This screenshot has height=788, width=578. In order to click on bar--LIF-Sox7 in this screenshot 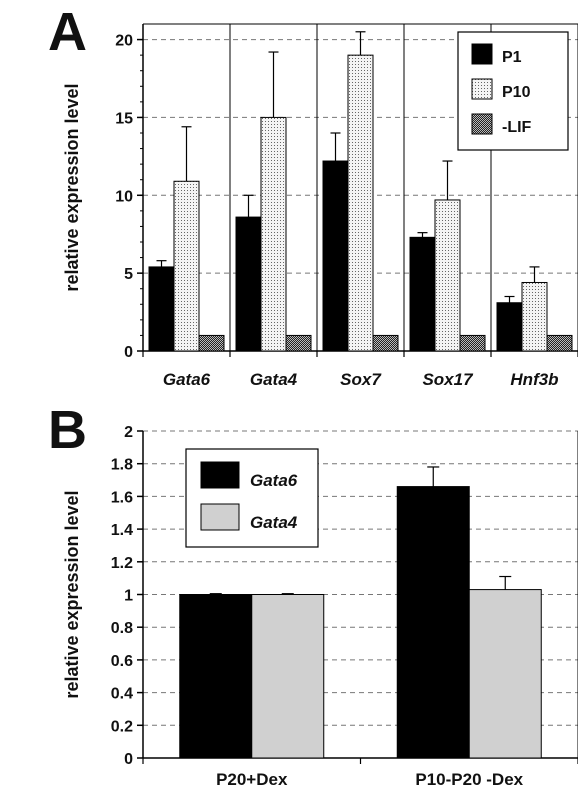, I will do `click(385, 343)`.